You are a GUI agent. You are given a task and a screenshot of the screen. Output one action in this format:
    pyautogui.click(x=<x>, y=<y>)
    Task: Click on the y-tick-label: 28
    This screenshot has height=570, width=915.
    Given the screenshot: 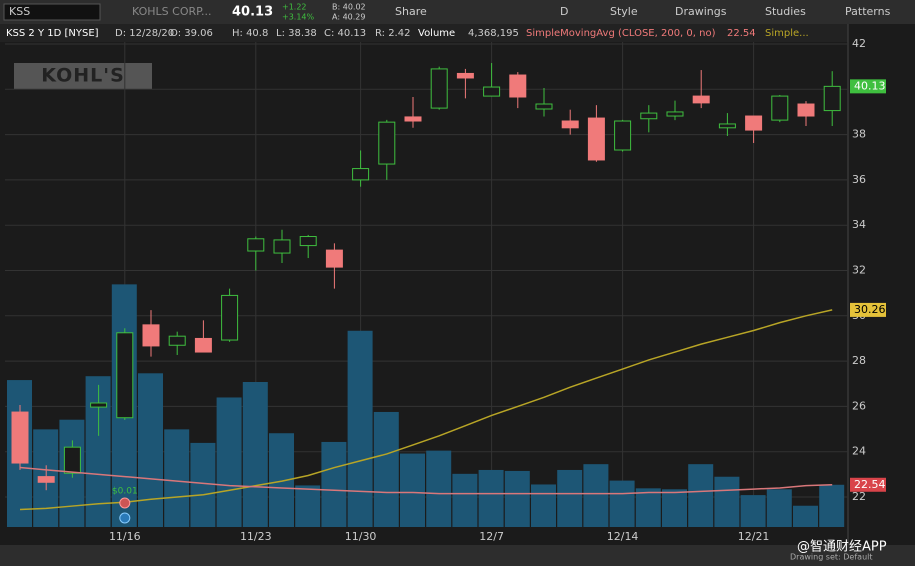 What is the action you would take?
    pyautogui.click(x=859, y=360)
    